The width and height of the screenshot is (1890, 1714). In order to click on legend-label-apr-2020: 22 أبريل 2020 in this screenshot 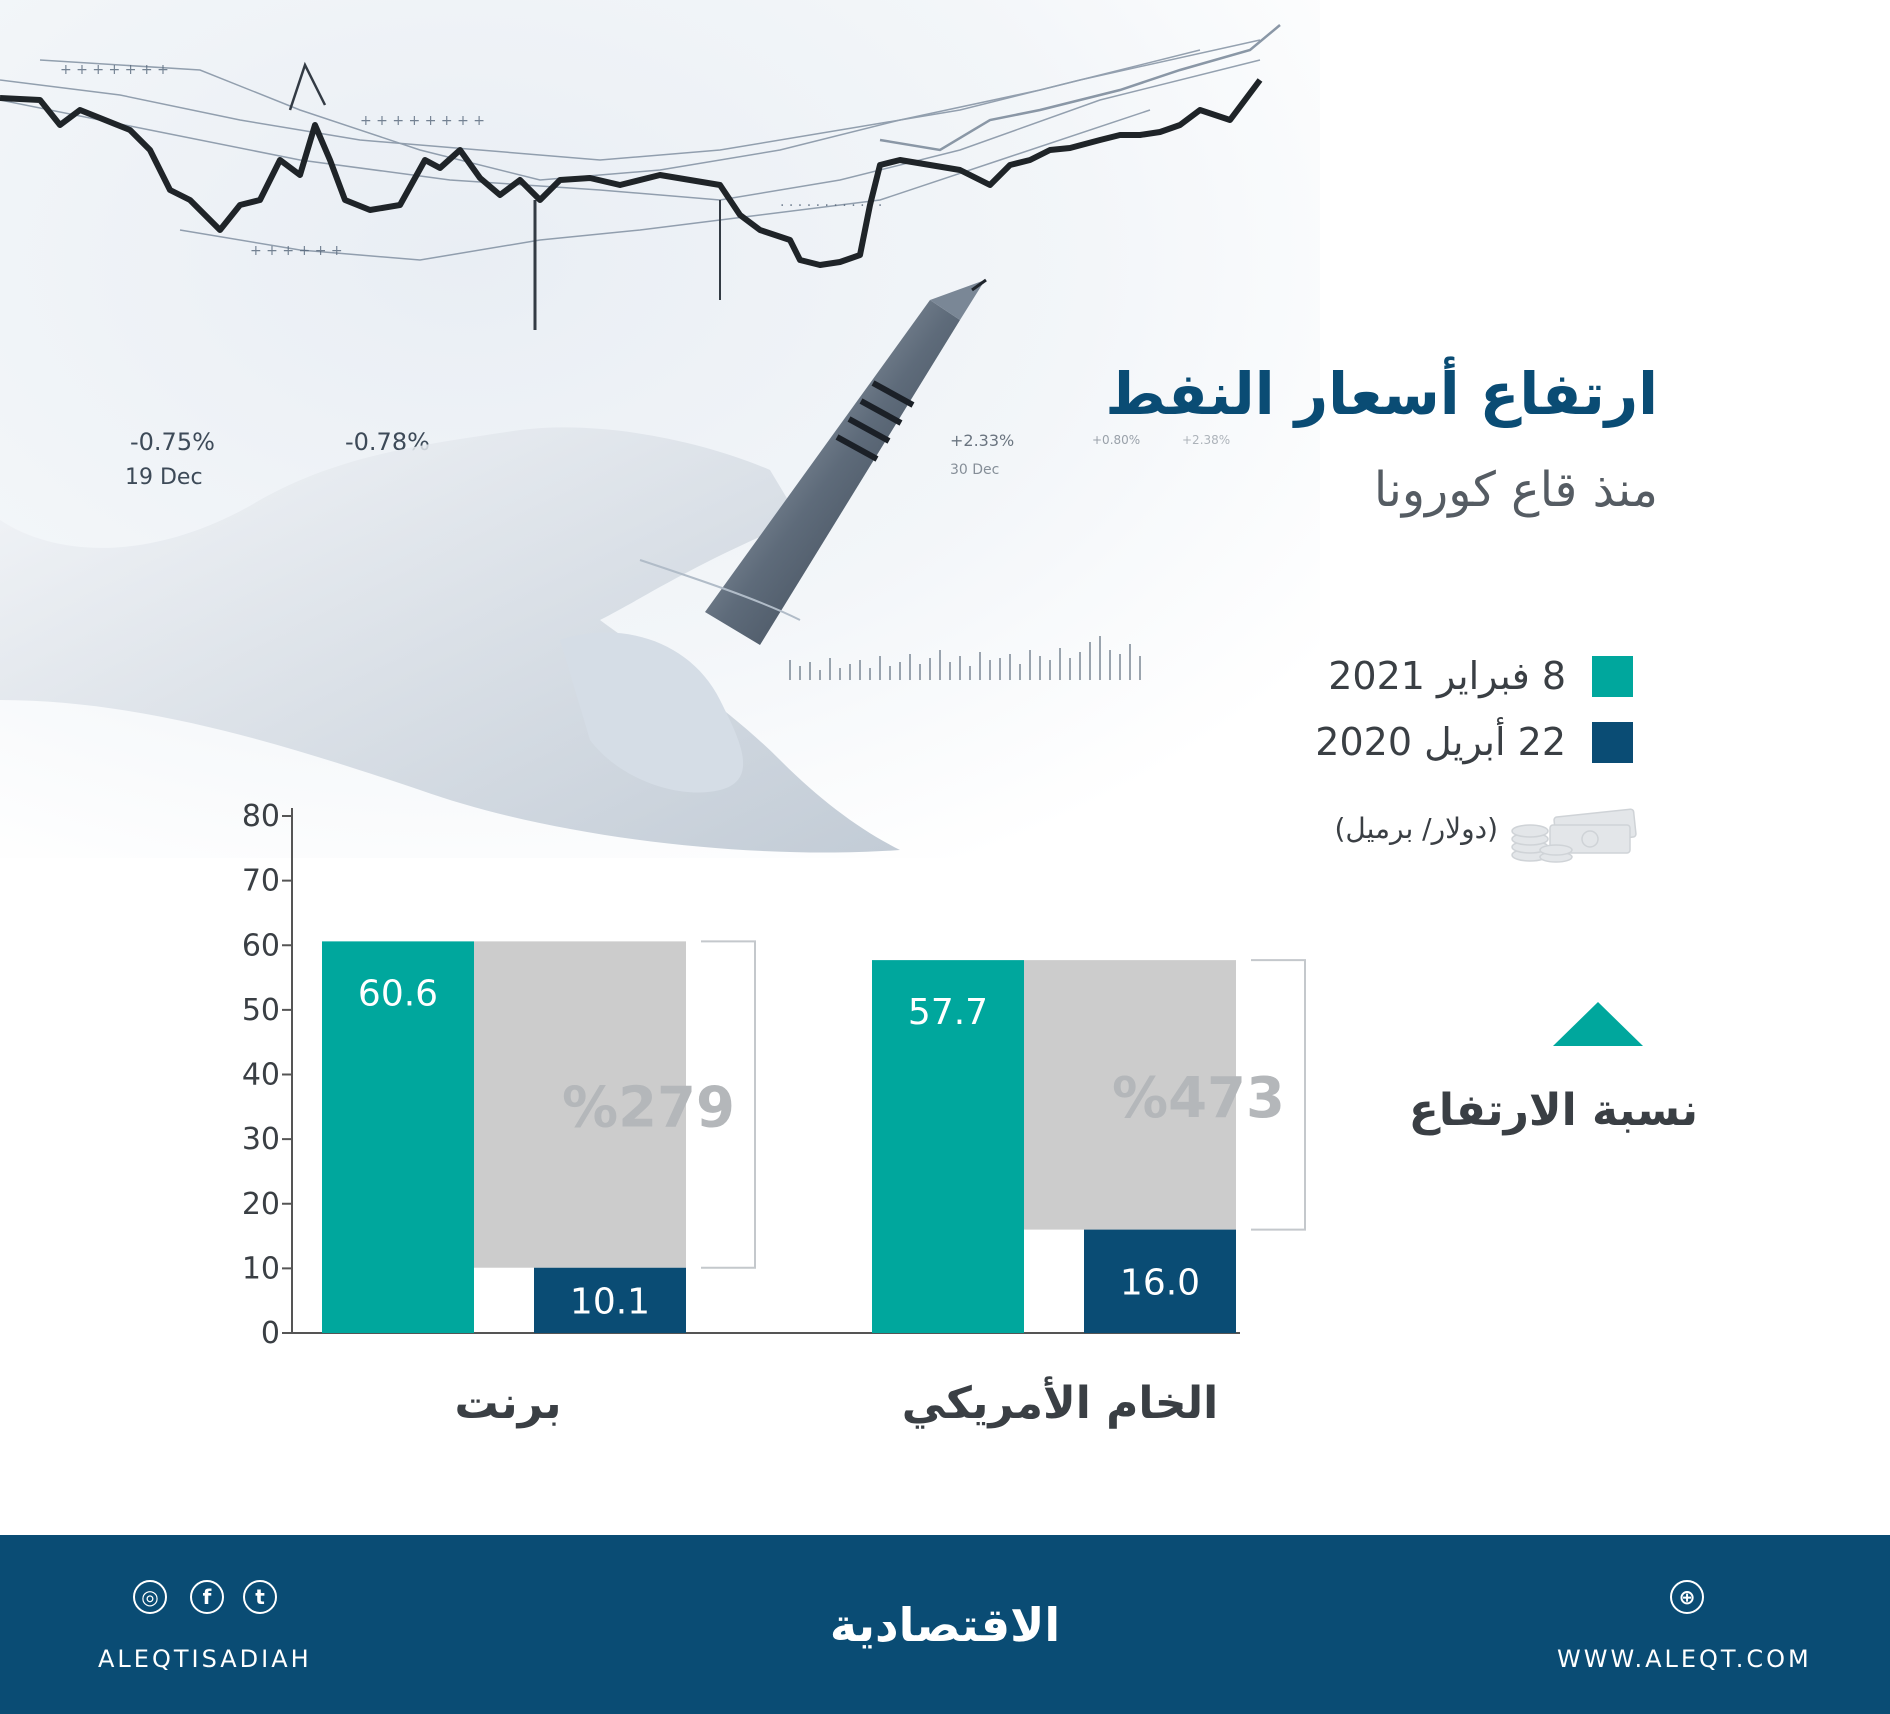, I will do `click(1440, 742)`.